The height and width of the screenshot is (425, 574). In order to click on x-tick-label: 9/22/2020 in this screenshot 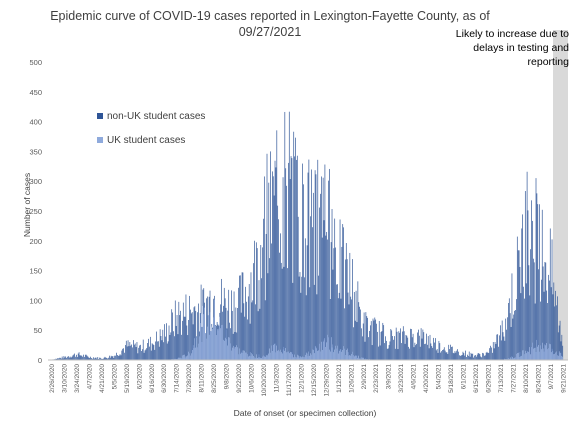, I will do `click(239, 378)`.